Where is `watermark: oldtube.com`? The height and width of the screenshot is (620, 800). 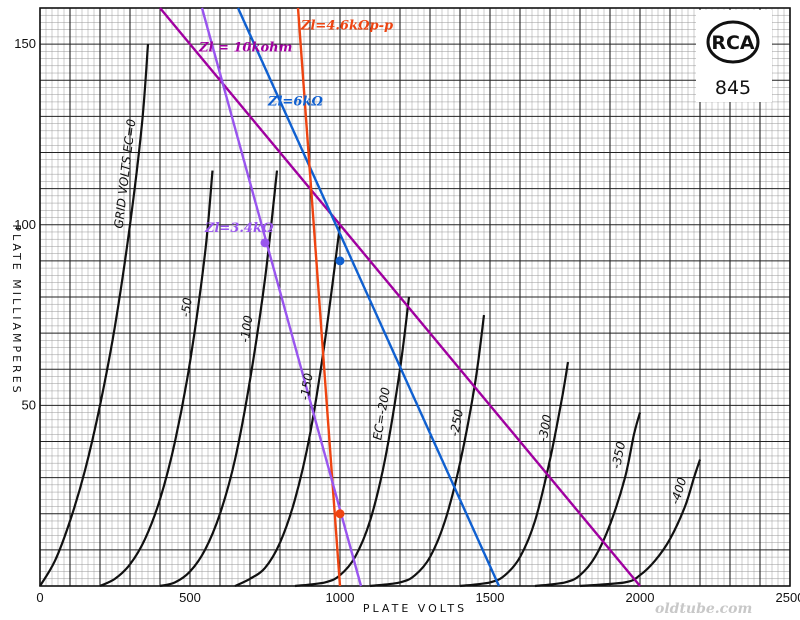 watermark: oldtube.com is located at coordinates (703, 609).